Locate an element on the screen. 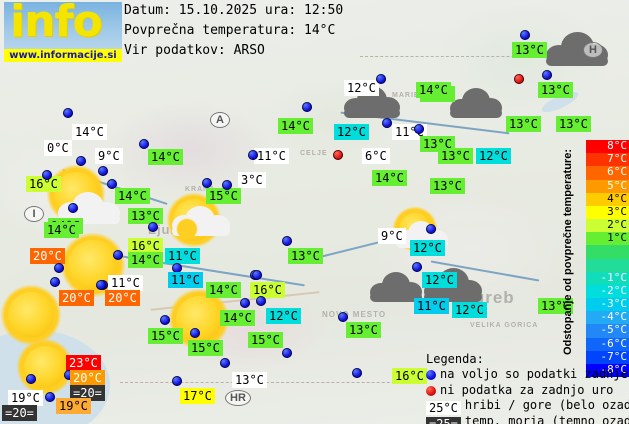 This screenshot has width=629, height=424. color-scale-row: -7°C is located at coordinates (607, 356).